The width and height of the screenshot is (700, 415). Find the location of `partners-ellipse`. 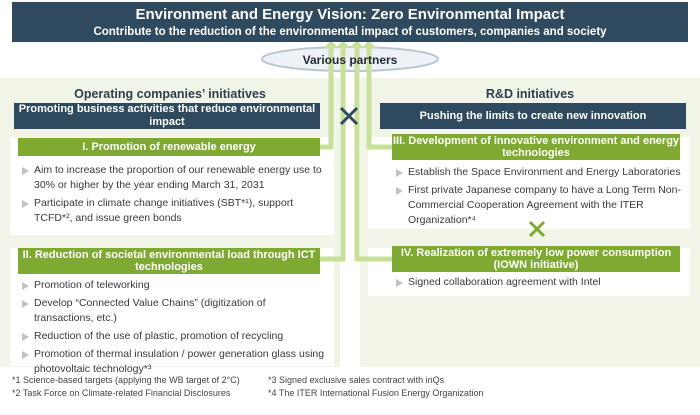

partners-ellipse is located at coordinates (350, 59).